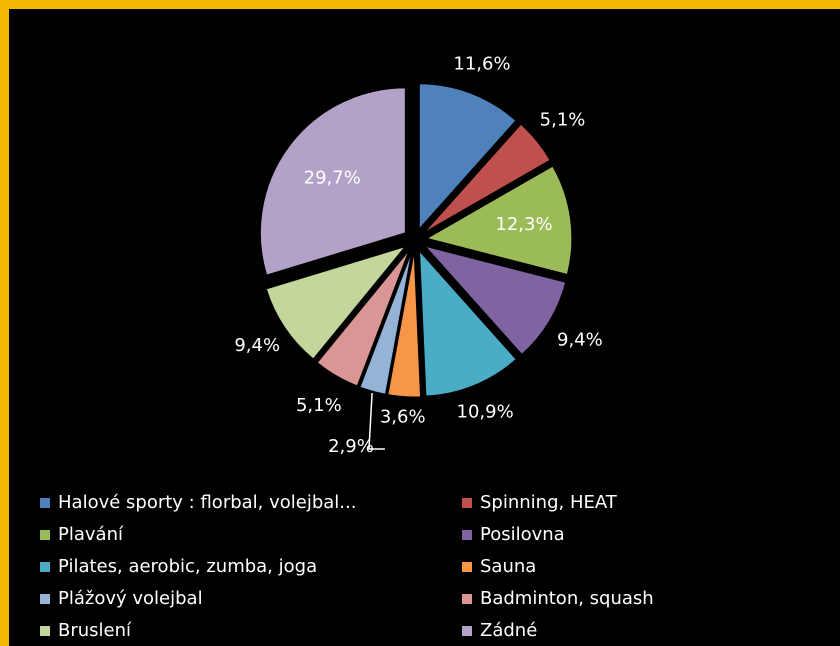 The image size is (840, 646). I want to click on legend-label: Plavání, so click(91, 534).